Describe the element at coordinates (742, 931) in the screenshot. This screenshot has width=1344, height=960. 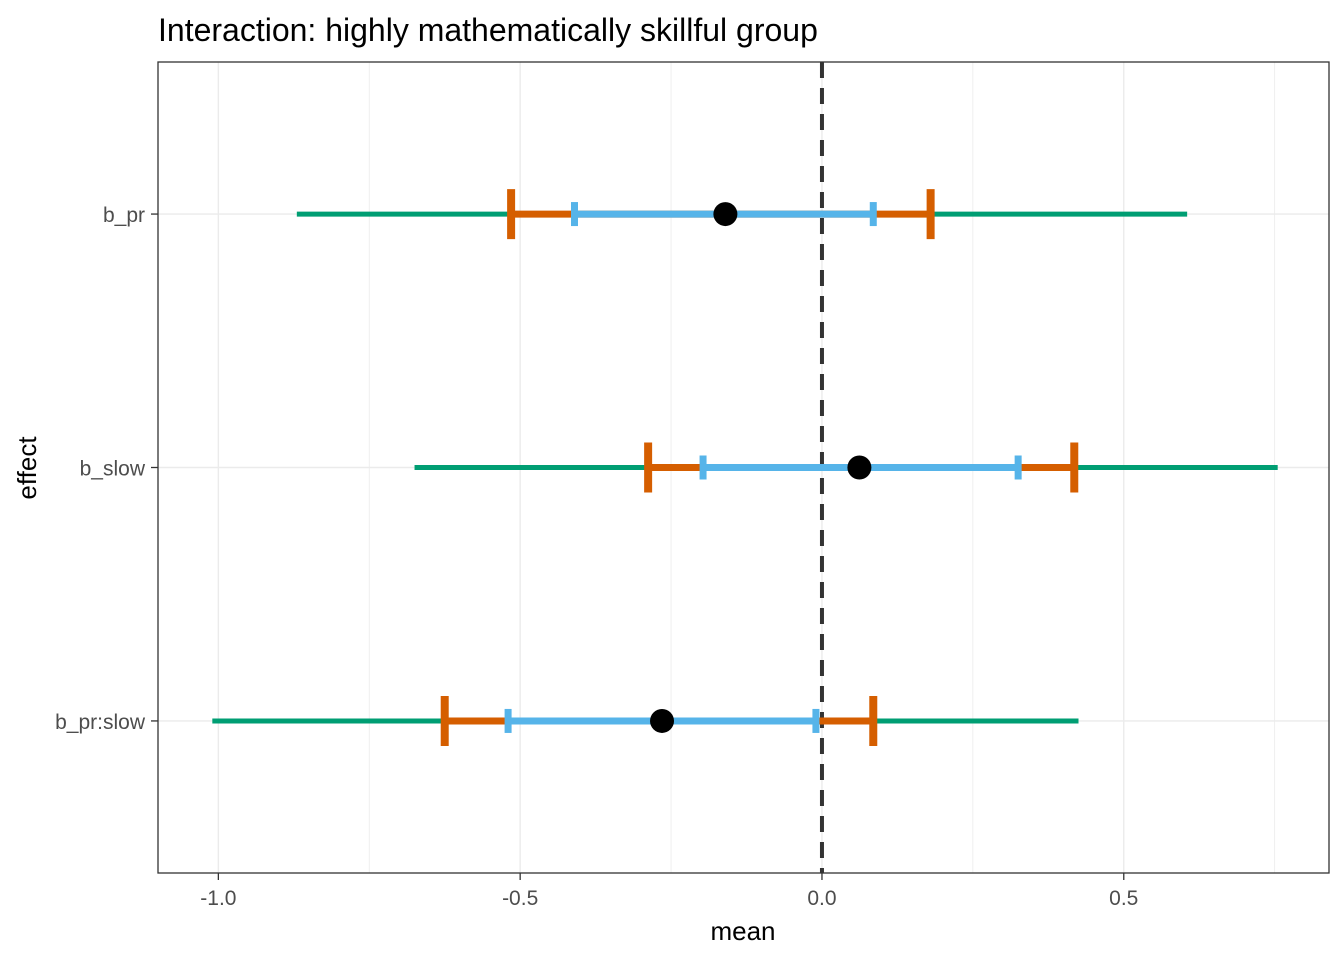
I see `x-axis-title: mean` at that location.